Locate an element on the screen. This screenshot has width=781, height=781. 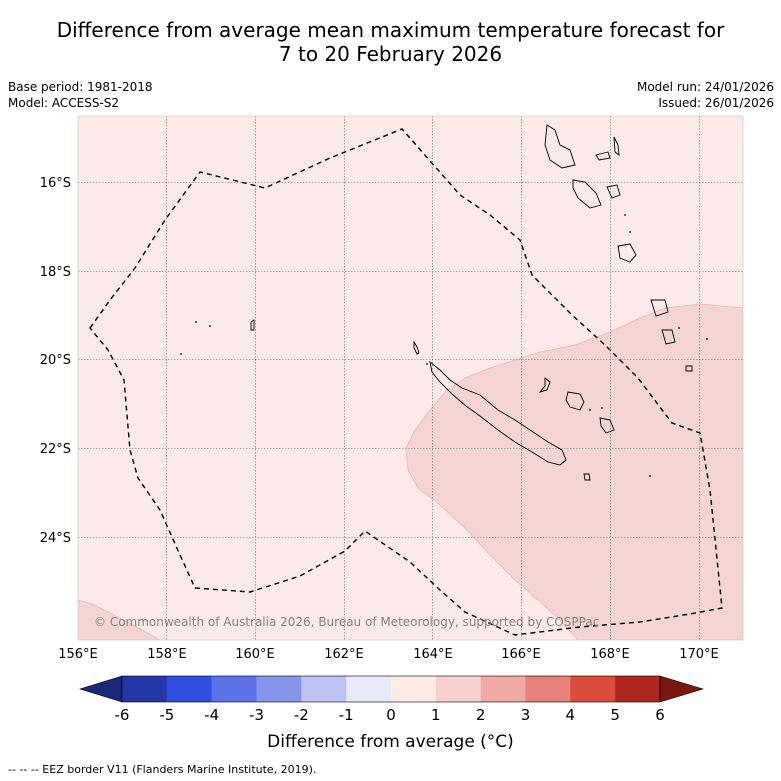
colorbar-tick-label: -6 is located at coordinates (122, 715).